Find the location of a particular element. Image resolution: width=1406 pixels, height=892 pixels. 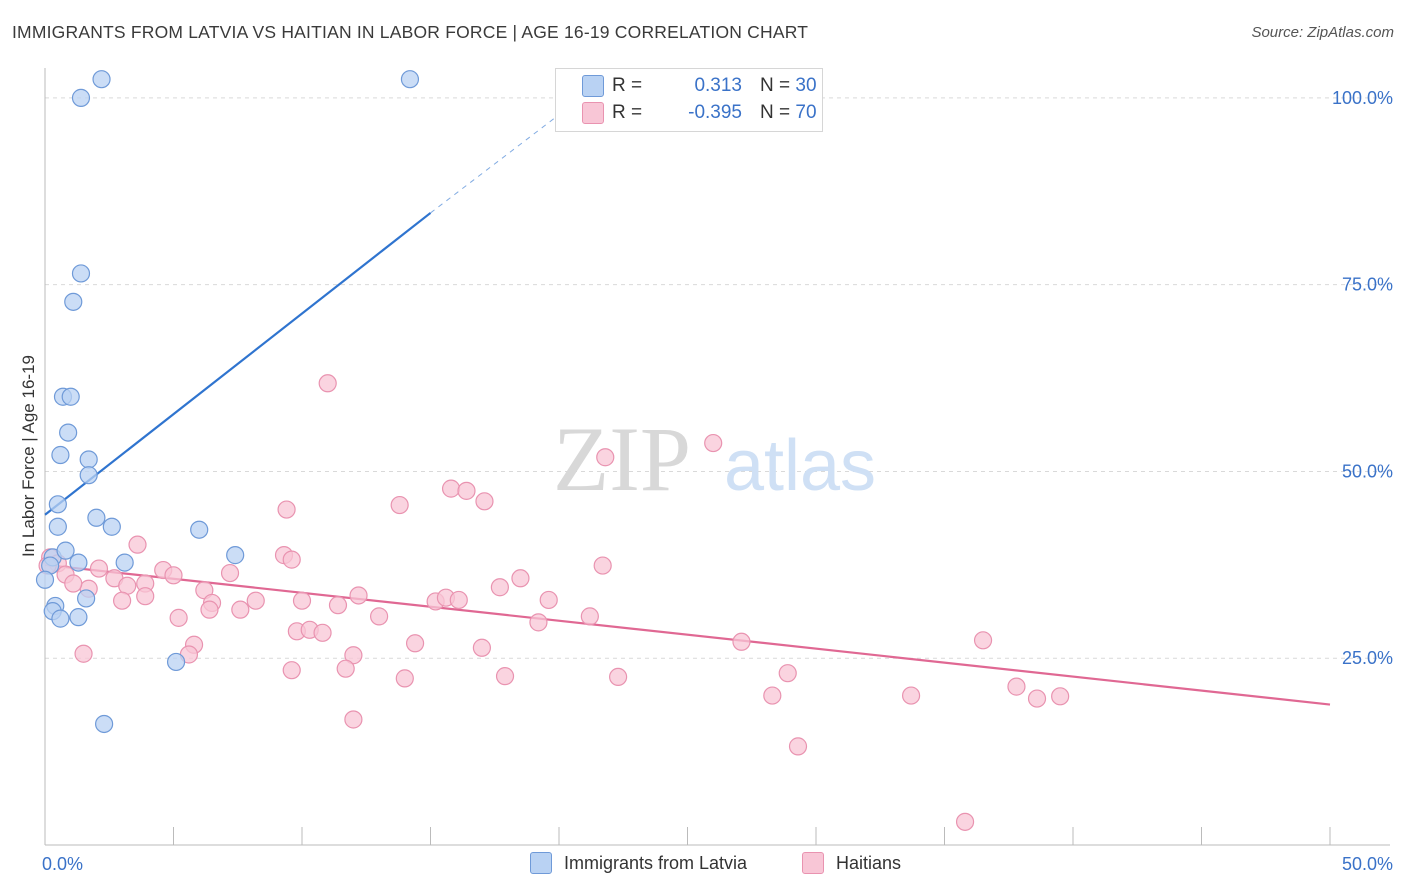

correlation-legend: R = 0.313 N = 30 R = -0.395 N = 70 is located at coordinates (689, 100).